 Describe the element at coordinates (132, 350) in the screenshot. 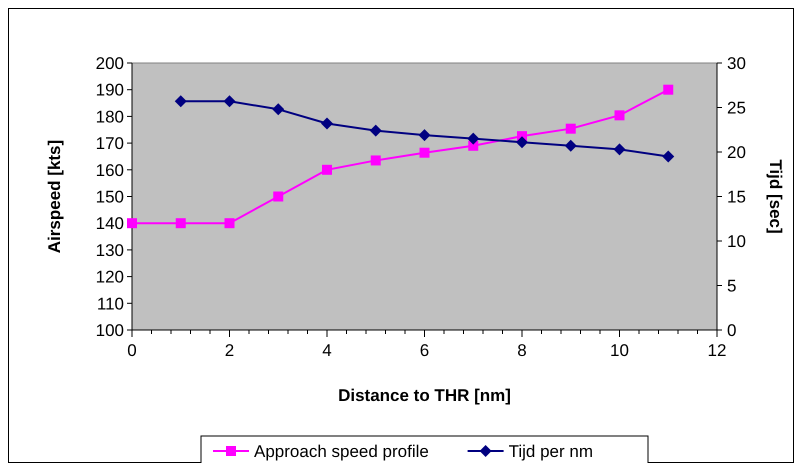

I see `x-tick-label: 0` at that location.